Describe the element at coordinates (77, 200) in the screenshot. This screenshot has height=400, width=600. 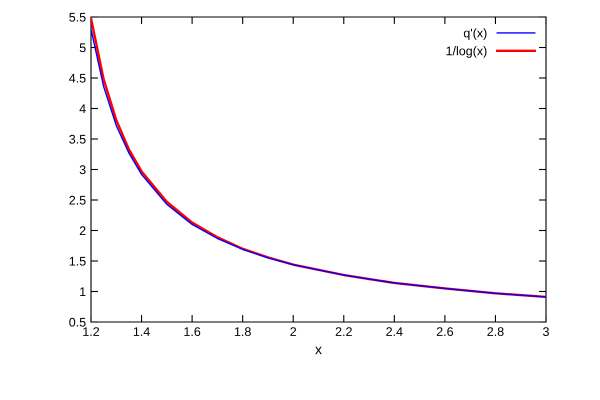
I see `y-tick-label: 2.5` at that location.